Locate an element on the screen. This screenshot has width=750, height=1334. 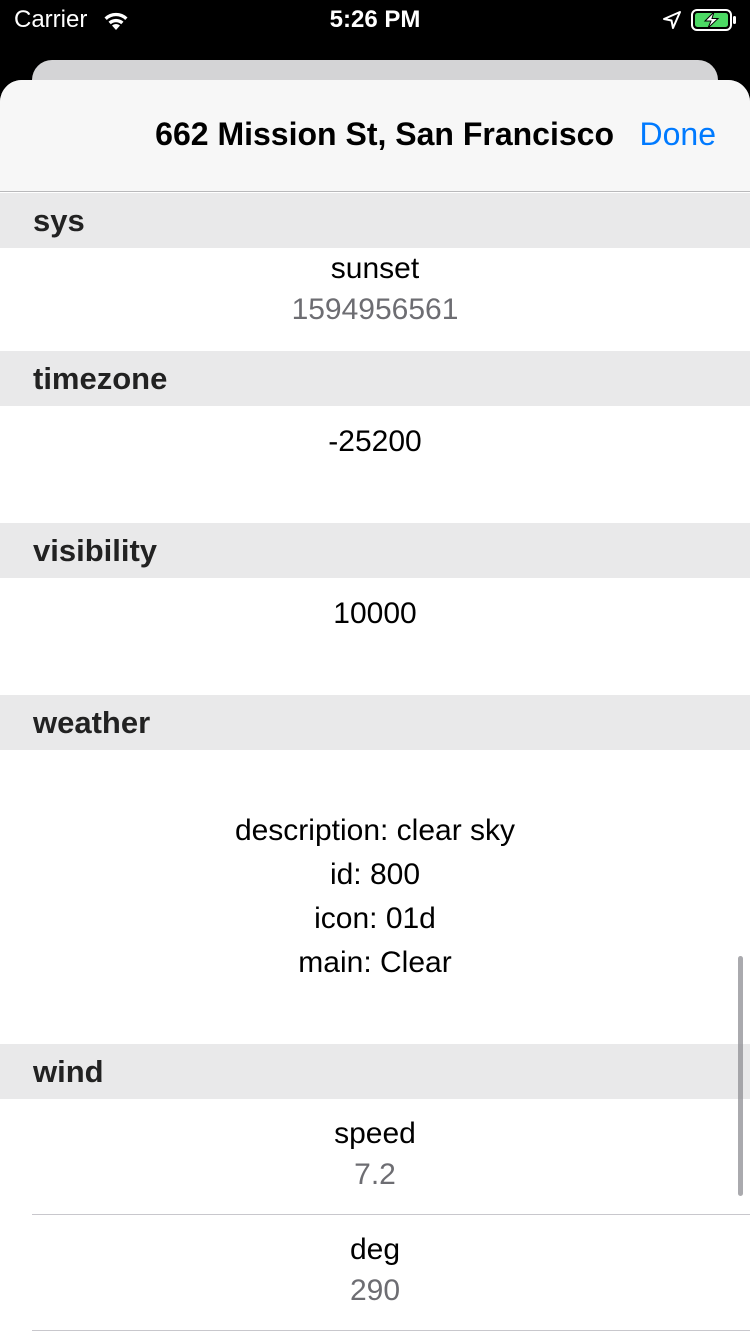
status-bar: Carrier 5:26 PM is located at coordinates (375, 20).